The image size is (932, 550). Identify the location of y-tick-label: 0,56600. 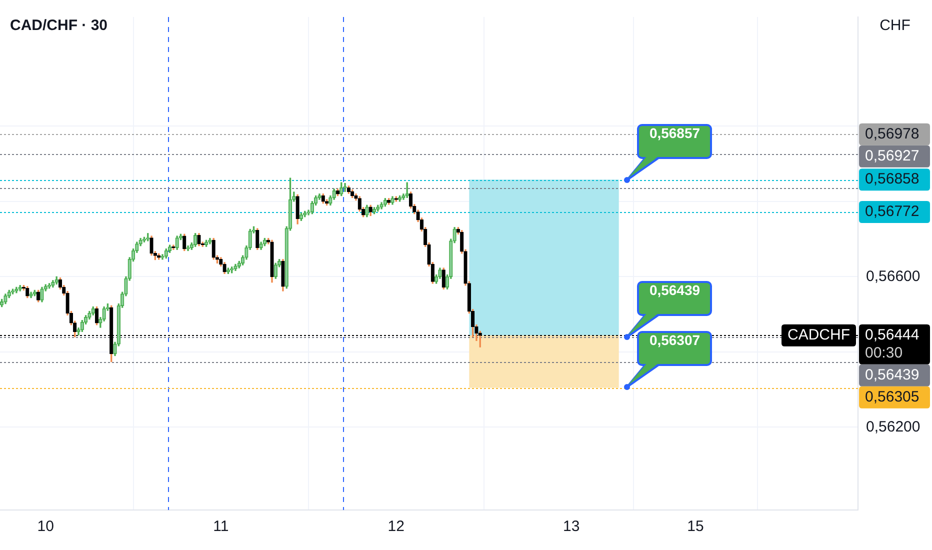
(893, 276).